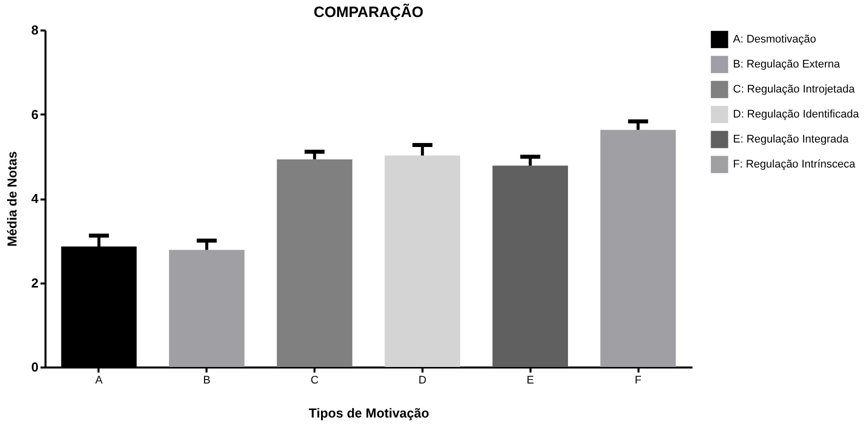 This screenshot has width=864, height=425. Describe the element at coordinates (774, 40) in the screenshot. I see `legend-label: A: Desmotivação` at that location.